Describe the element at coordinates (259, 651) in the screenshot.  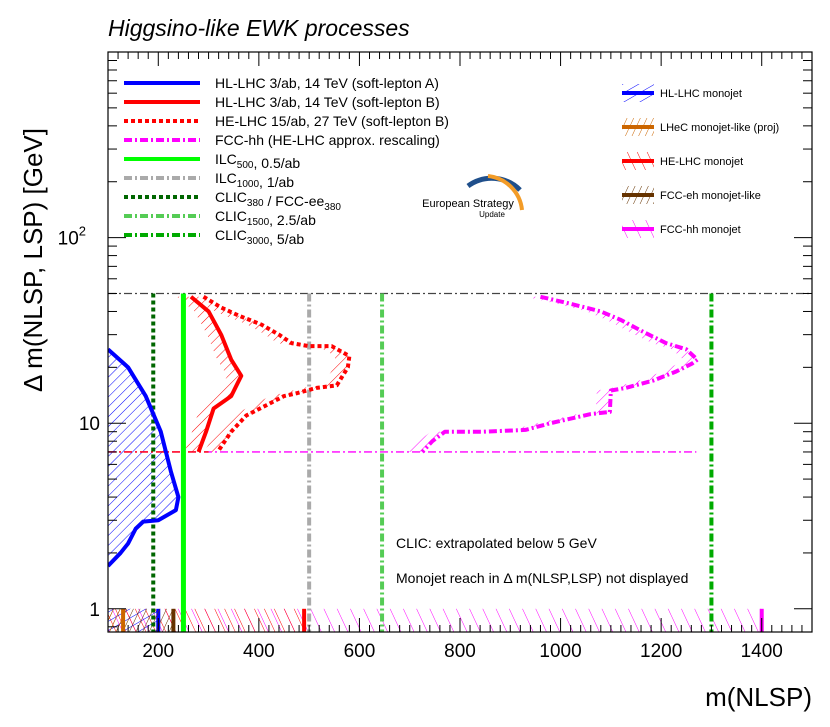
I see `x-tick-label: 400` at that location.